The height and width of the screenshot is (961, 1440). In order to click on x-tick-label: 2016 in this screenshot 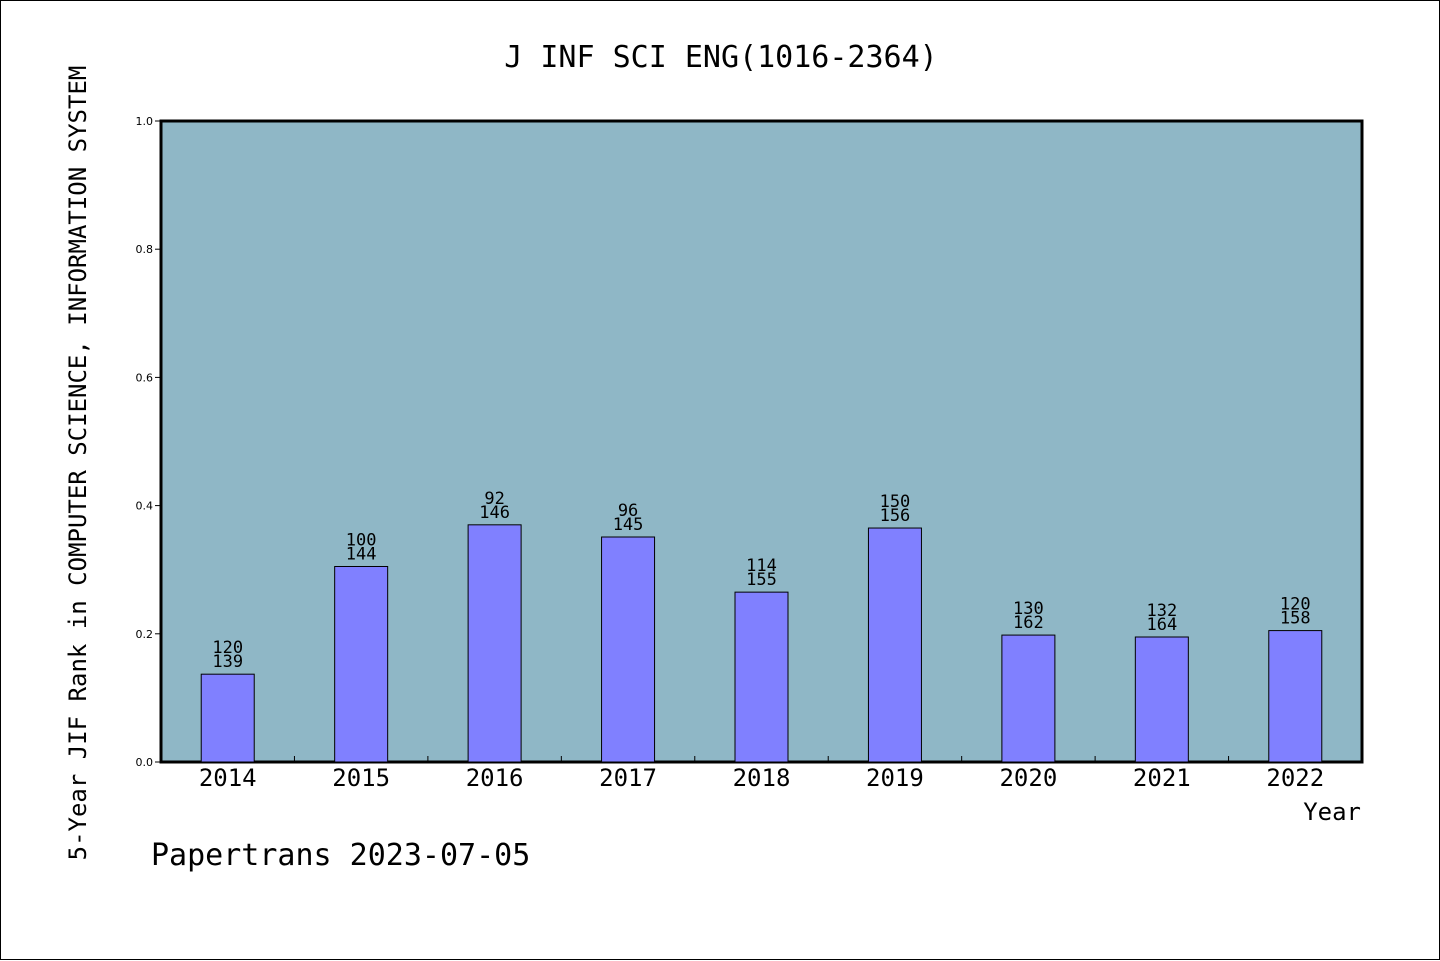, I will do `click(495, 778)`.